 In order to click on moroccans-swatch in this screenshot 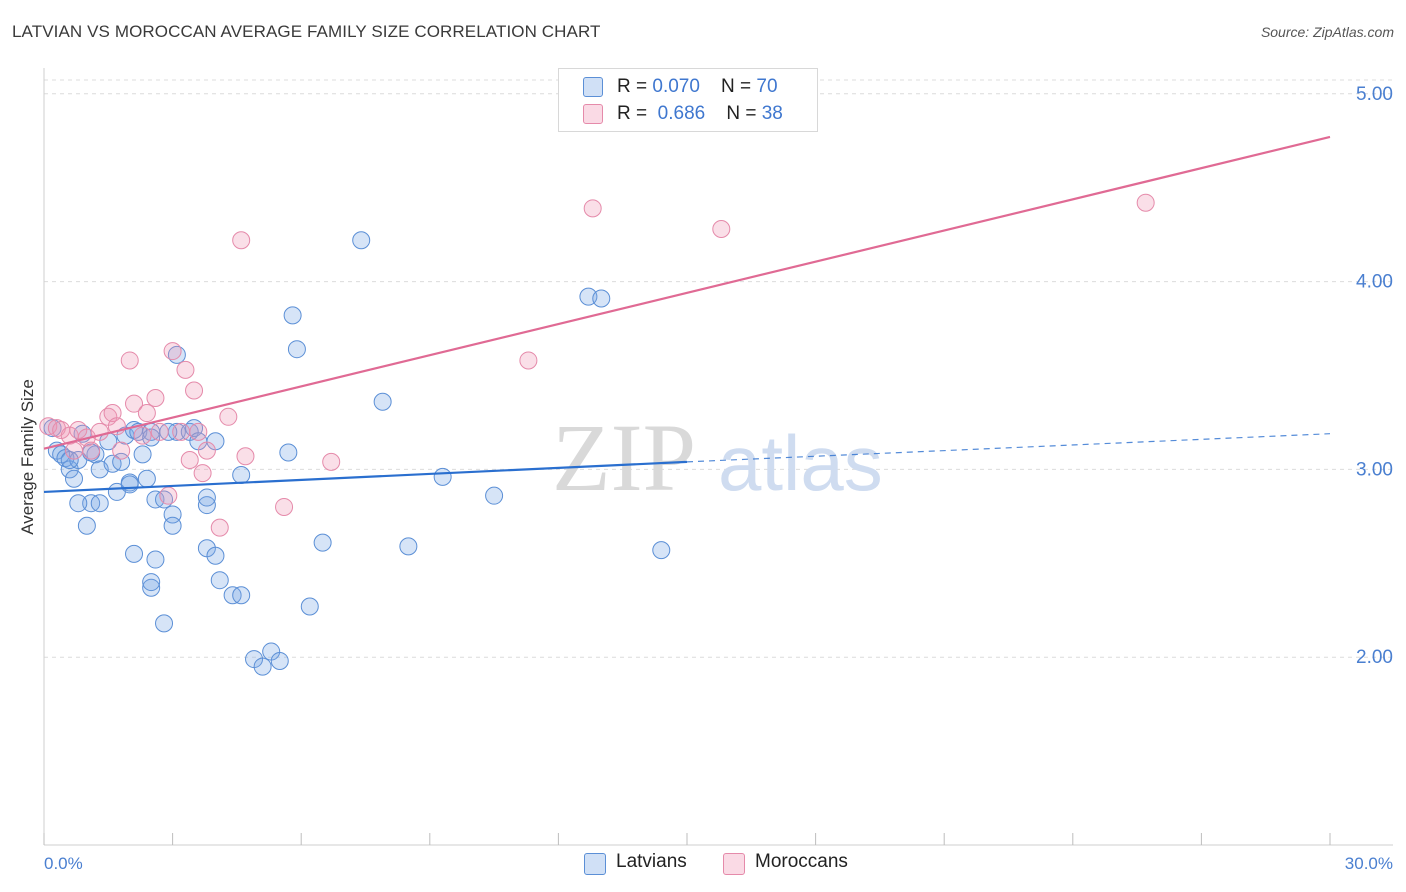, I will do `click(593, 114)`.